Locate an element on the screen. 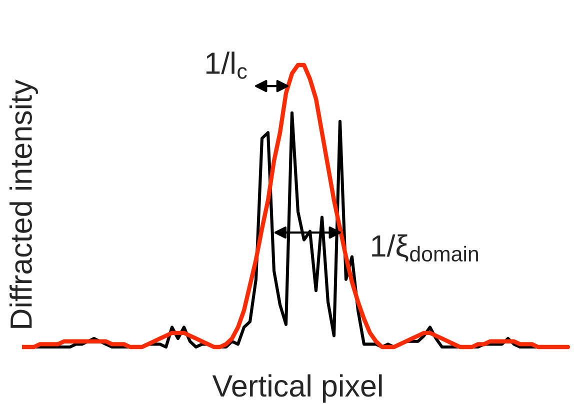 The image size is (574, 410). y-axis-title: Diffracted intensity is located at coordinates (24, 204).